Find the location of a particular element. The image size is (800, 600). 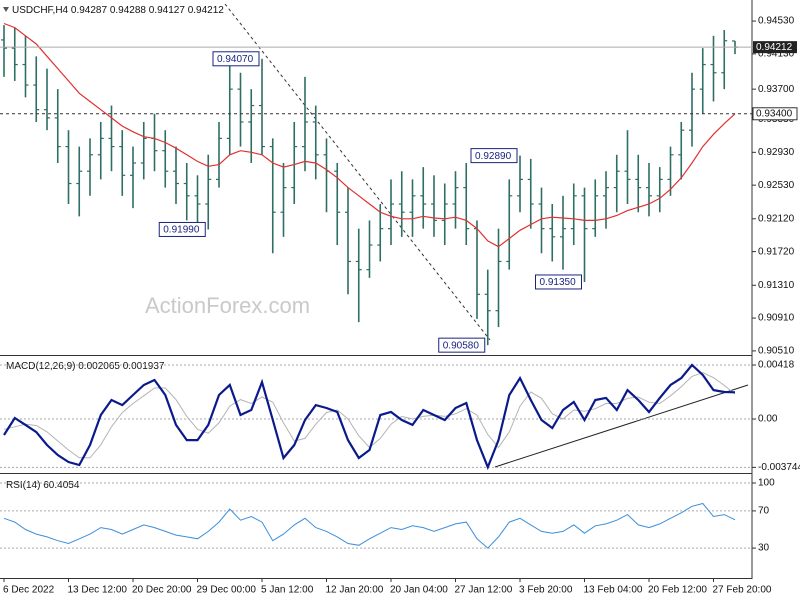

x-tick-label: 13 Feb 04:00 is located at coordinates (613, 590).